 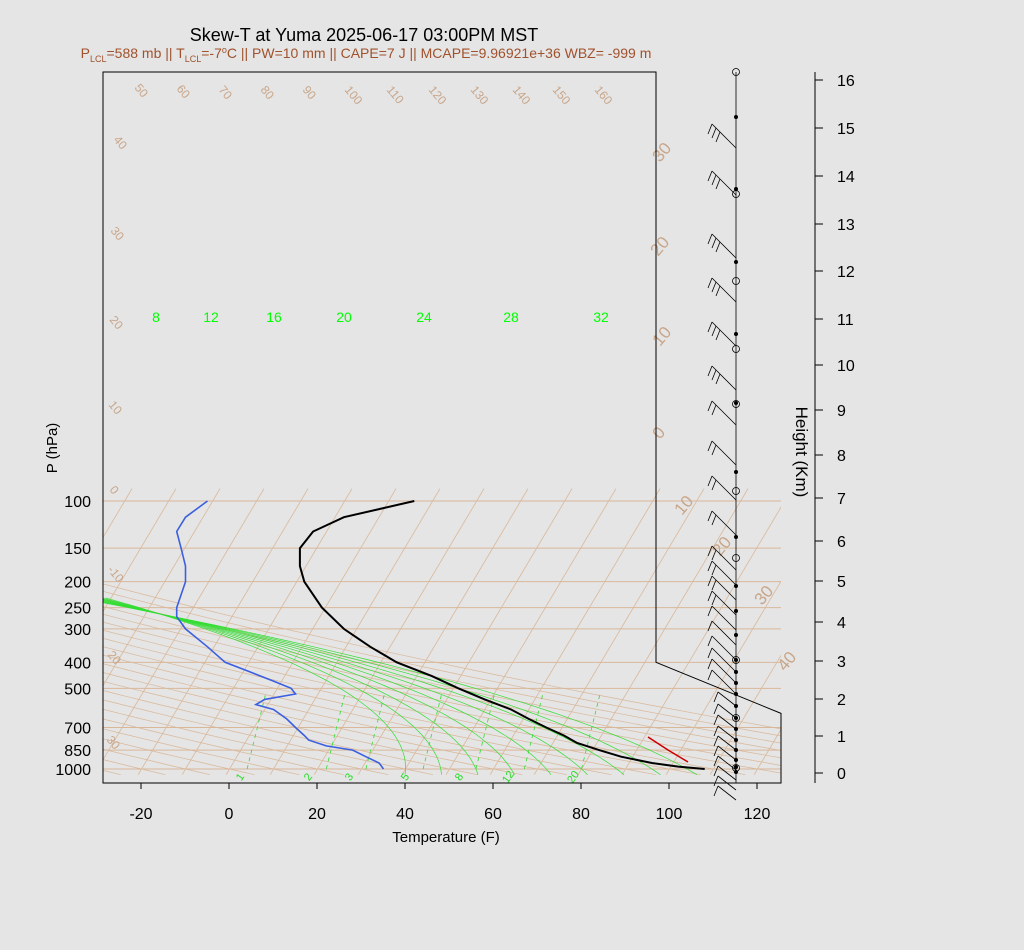 What do you see at coordinates (349, 777) in the screenshot?
I see `mixing-ratio-label: 3` at bounding box center [349, 777].